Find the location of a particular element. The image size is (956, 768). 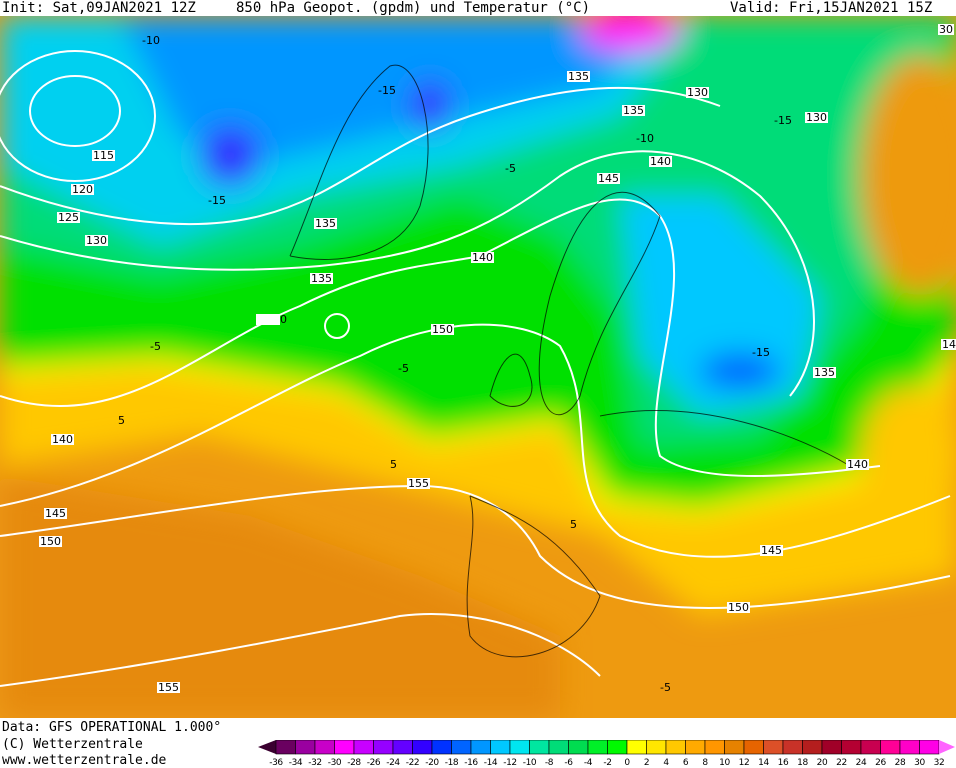

copyright: (C) Wetterzentrale is located at coordinates (72, 744).